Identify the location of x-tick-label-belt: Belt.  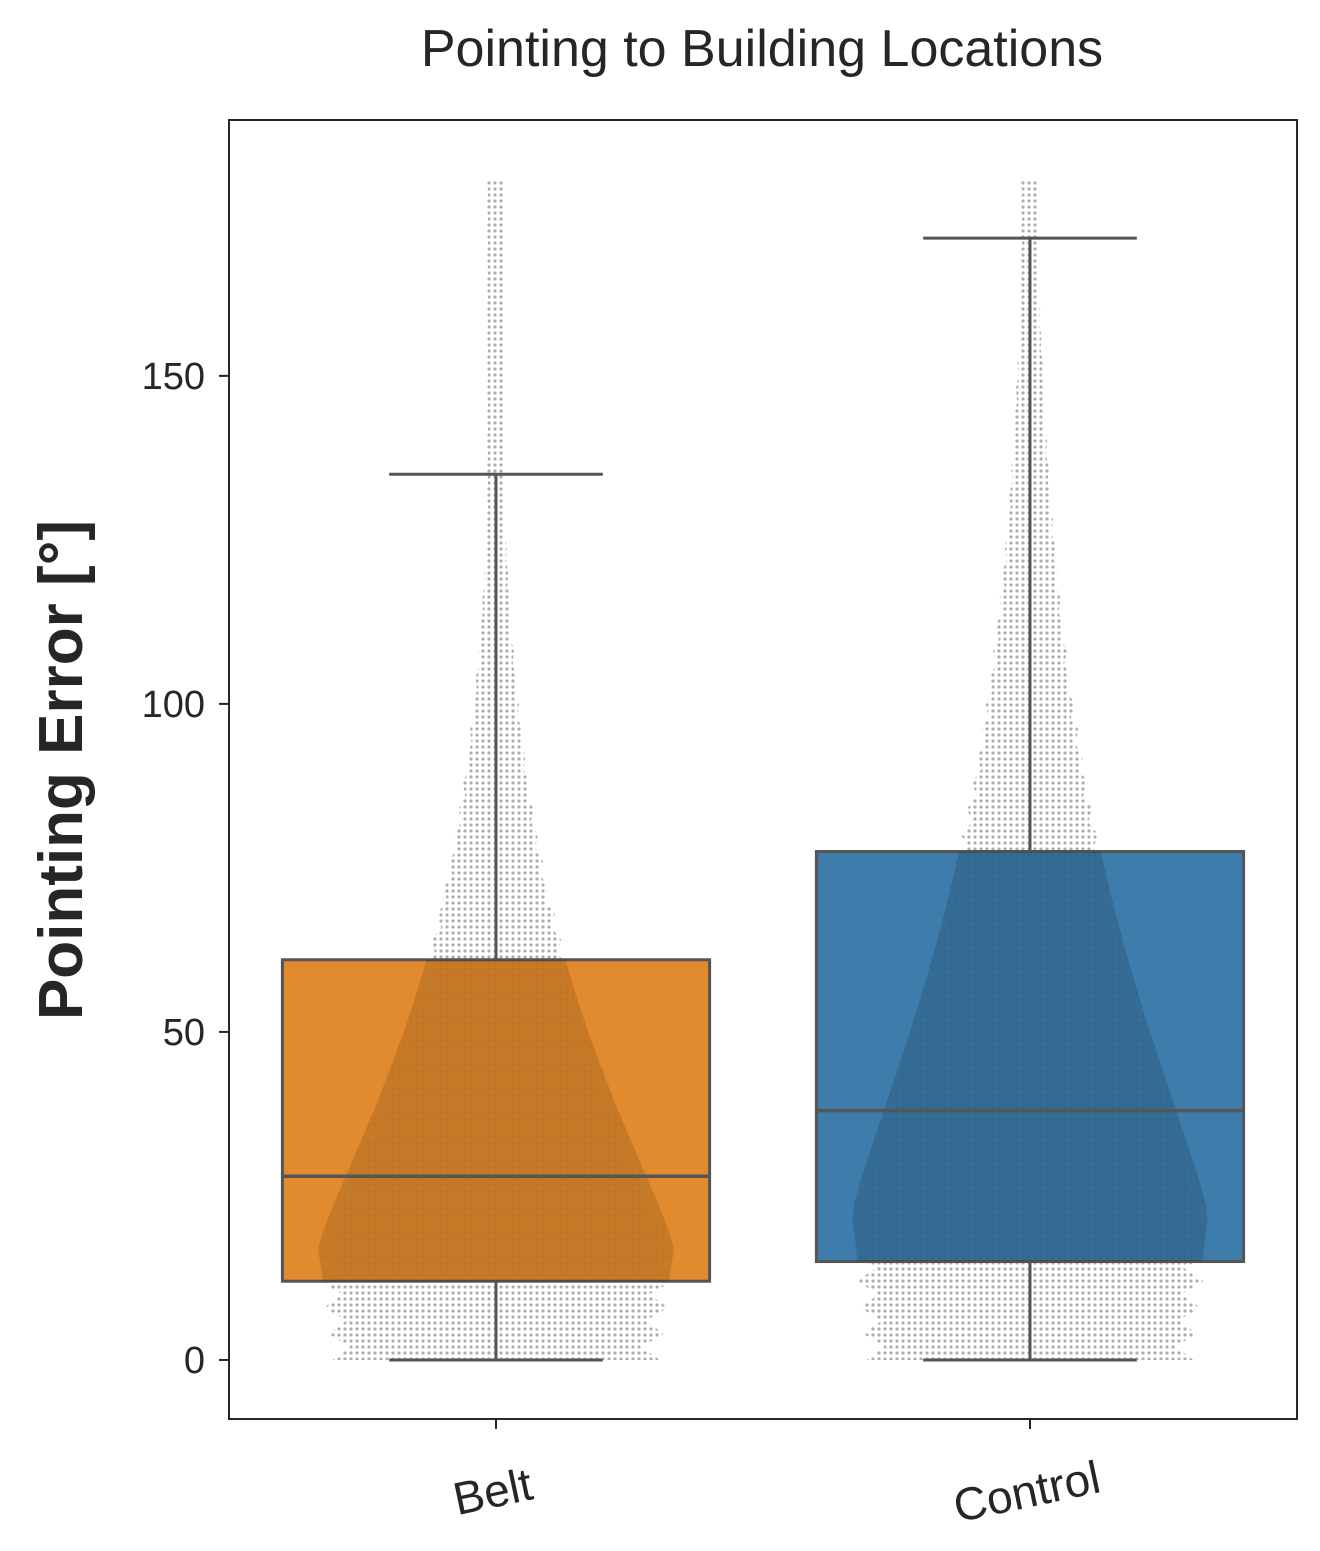
(493, 1491).